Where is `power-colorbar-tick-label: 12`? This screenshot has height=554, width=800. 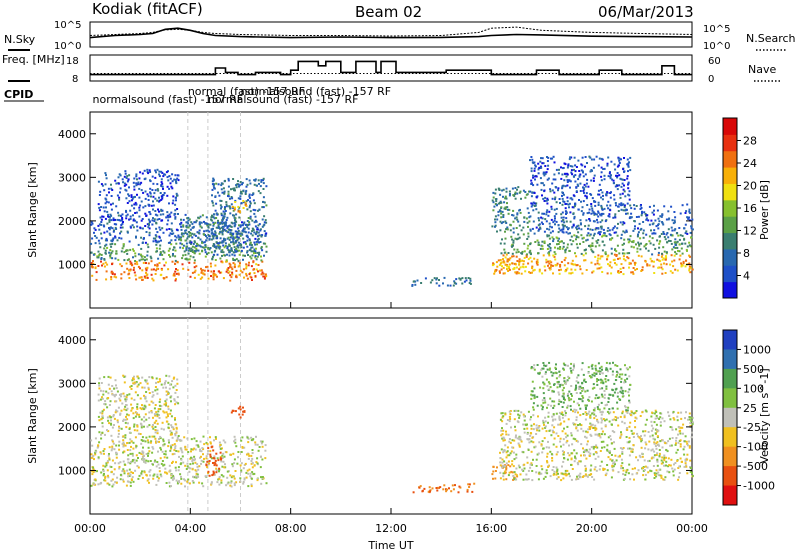 power-colorbar-tick-label: 12 is located at coordinates (750, 231).